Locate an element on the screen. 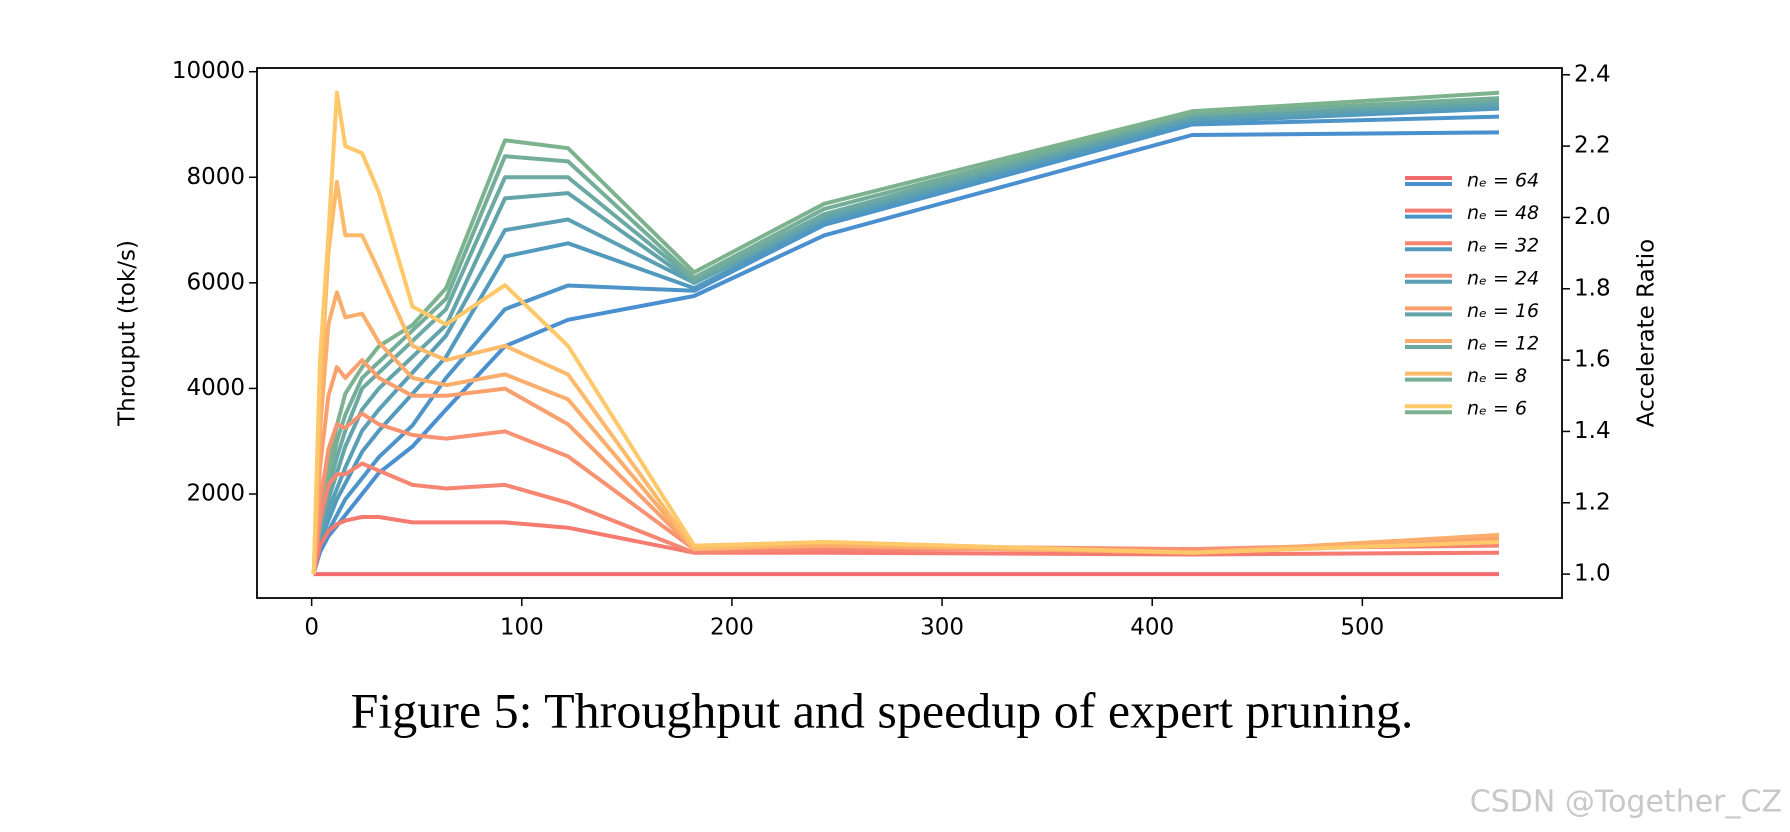  y2-tick-label: 1.2 is located at coordinates (1592, 502).